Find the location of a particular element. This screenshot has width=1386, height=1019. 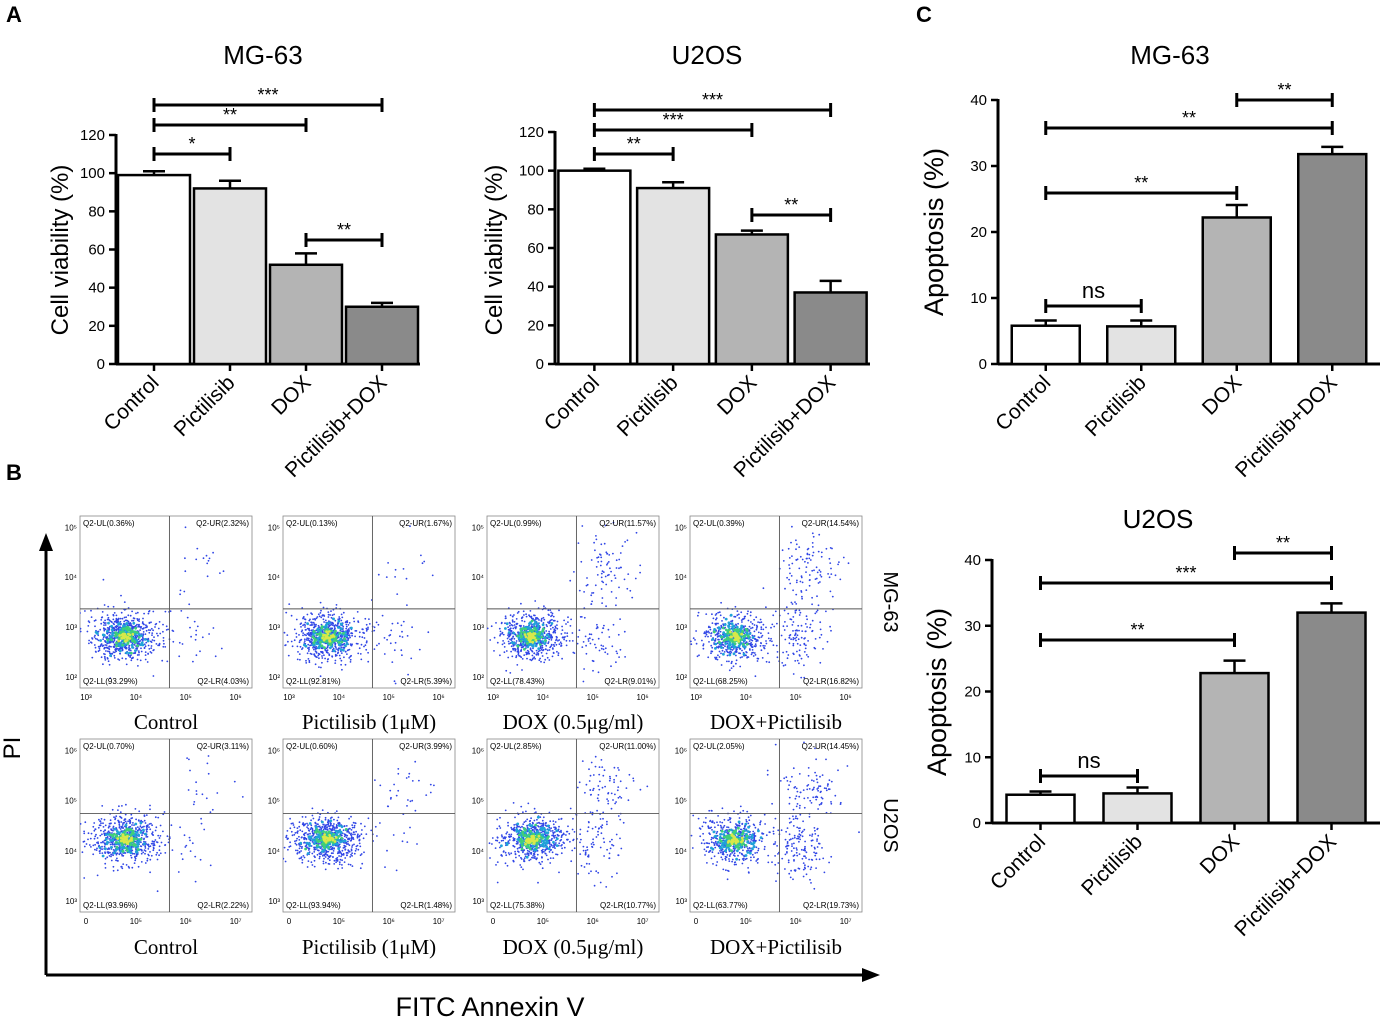

bar is located at coordinates (1040, 809).